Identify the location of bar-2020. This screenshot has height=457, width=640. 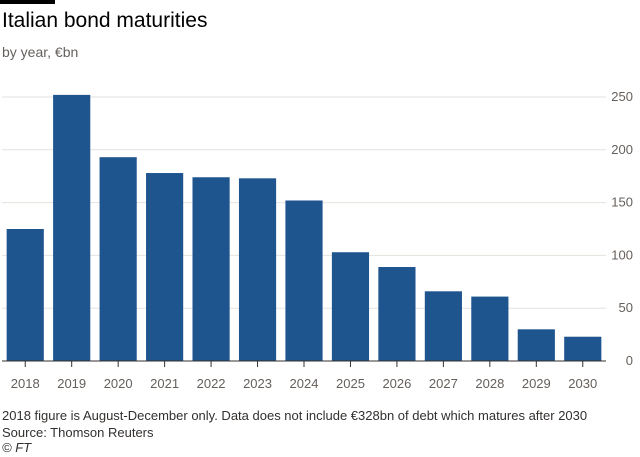
(118, 259).